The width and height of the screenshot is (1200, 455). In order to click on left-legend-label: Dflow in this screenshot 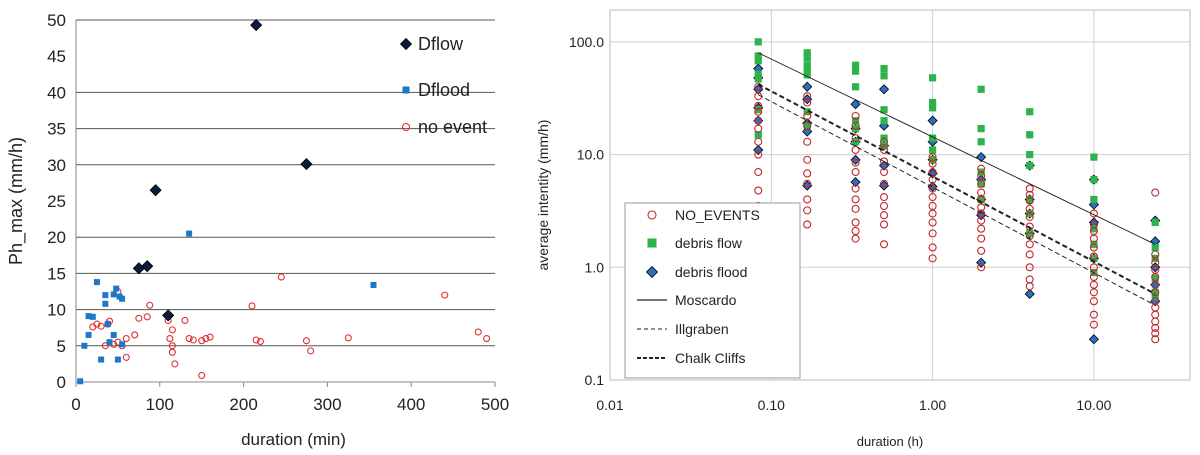, I will do `click(441, 44)`.